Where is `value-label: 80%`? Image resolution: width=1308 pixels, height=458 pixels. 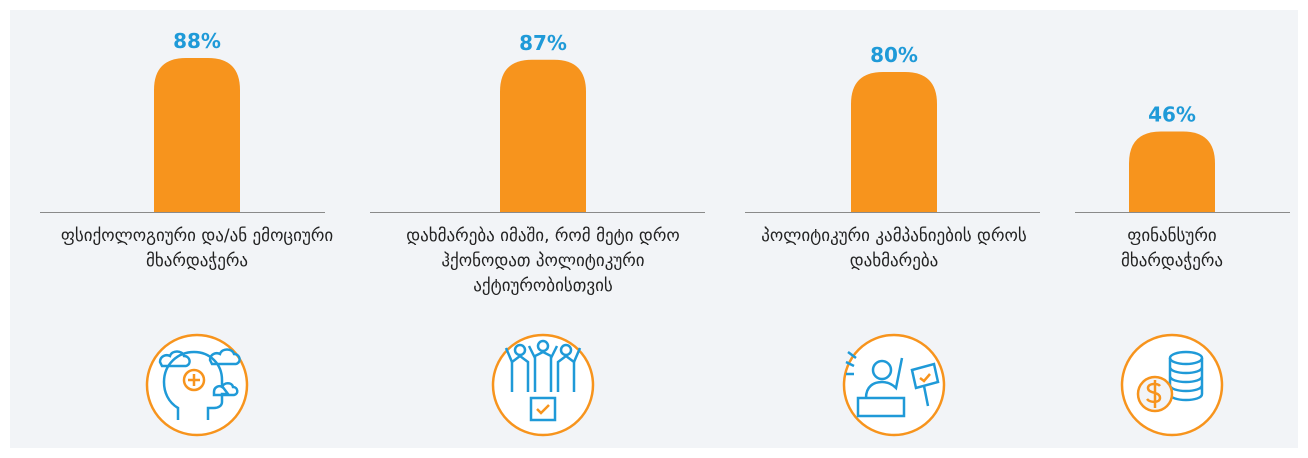
value-label: 80% is located at coordinates (894, 55).